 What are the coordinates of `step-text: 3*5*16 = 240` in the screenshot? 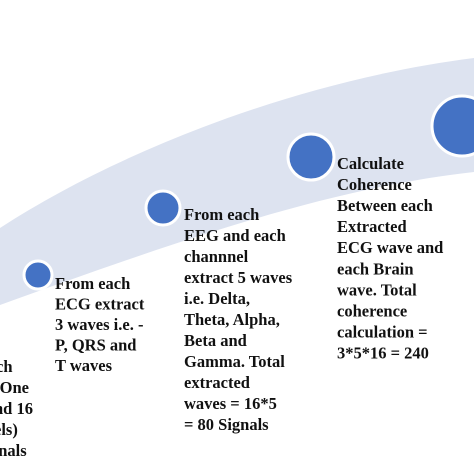 It's located at (383, 353).